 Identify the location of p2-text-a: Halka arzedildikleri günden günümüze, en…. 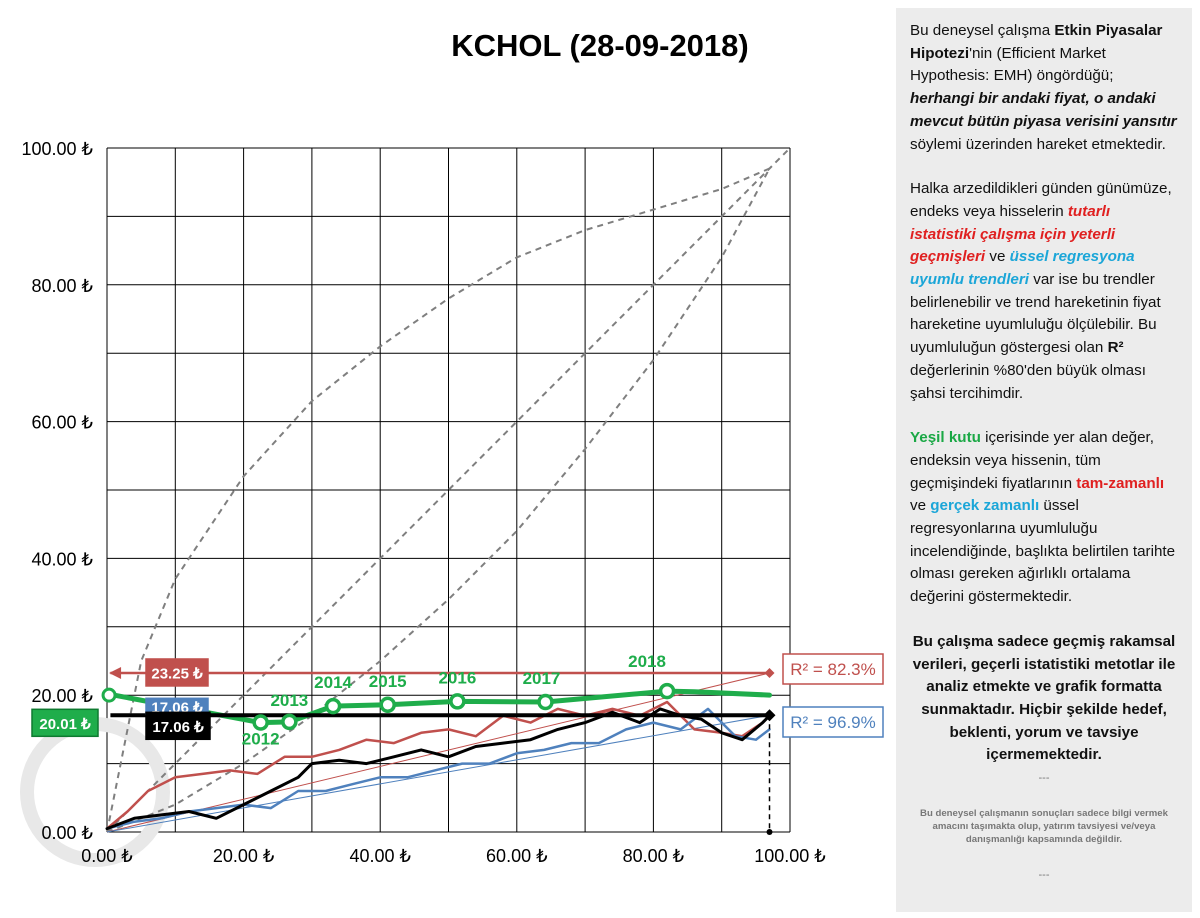
(1041, 200).